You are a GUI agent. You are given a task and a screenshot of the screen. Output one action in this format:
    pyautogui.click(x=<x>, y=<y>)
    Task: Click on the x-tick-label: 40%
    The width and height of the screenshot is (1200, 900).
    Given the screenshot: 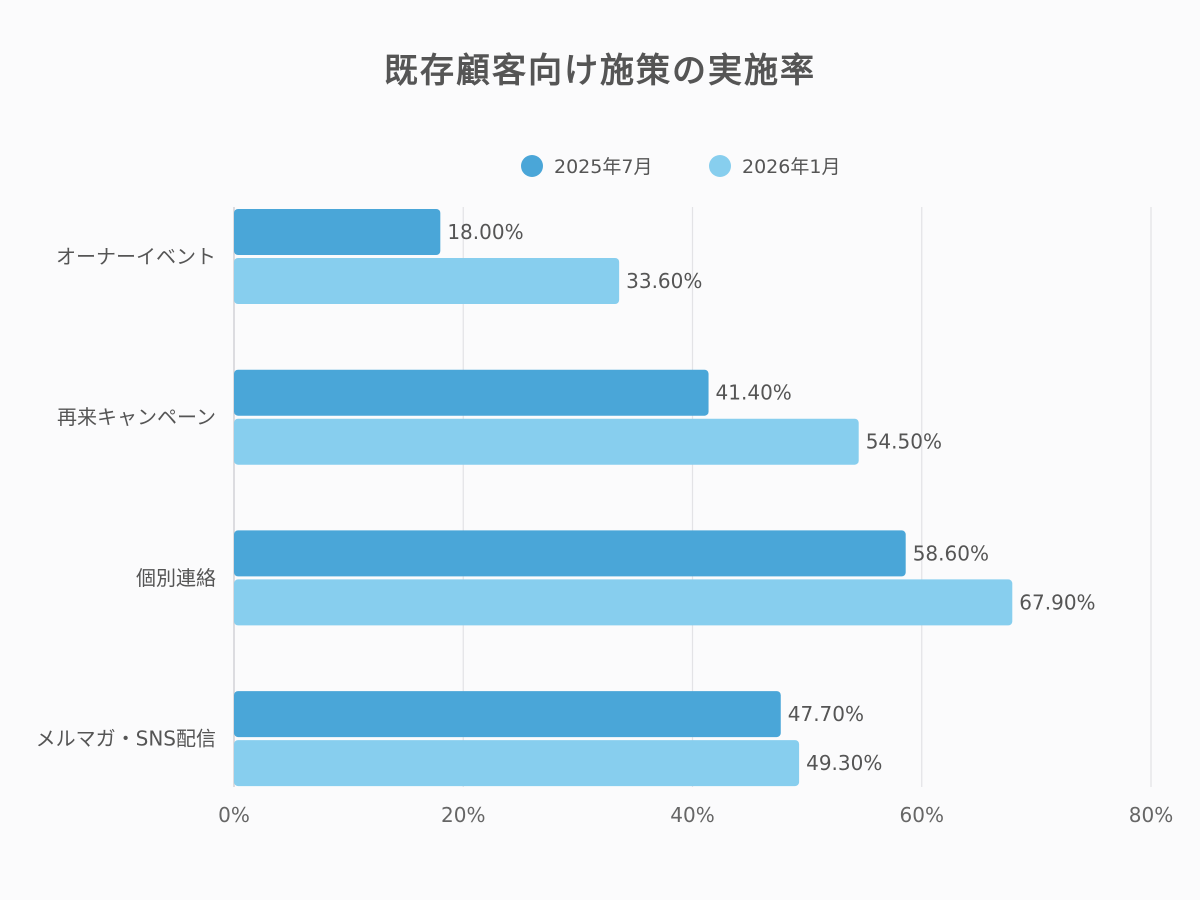 What is the action you would take?
    pyautogui.click(x=692, y=815)
    